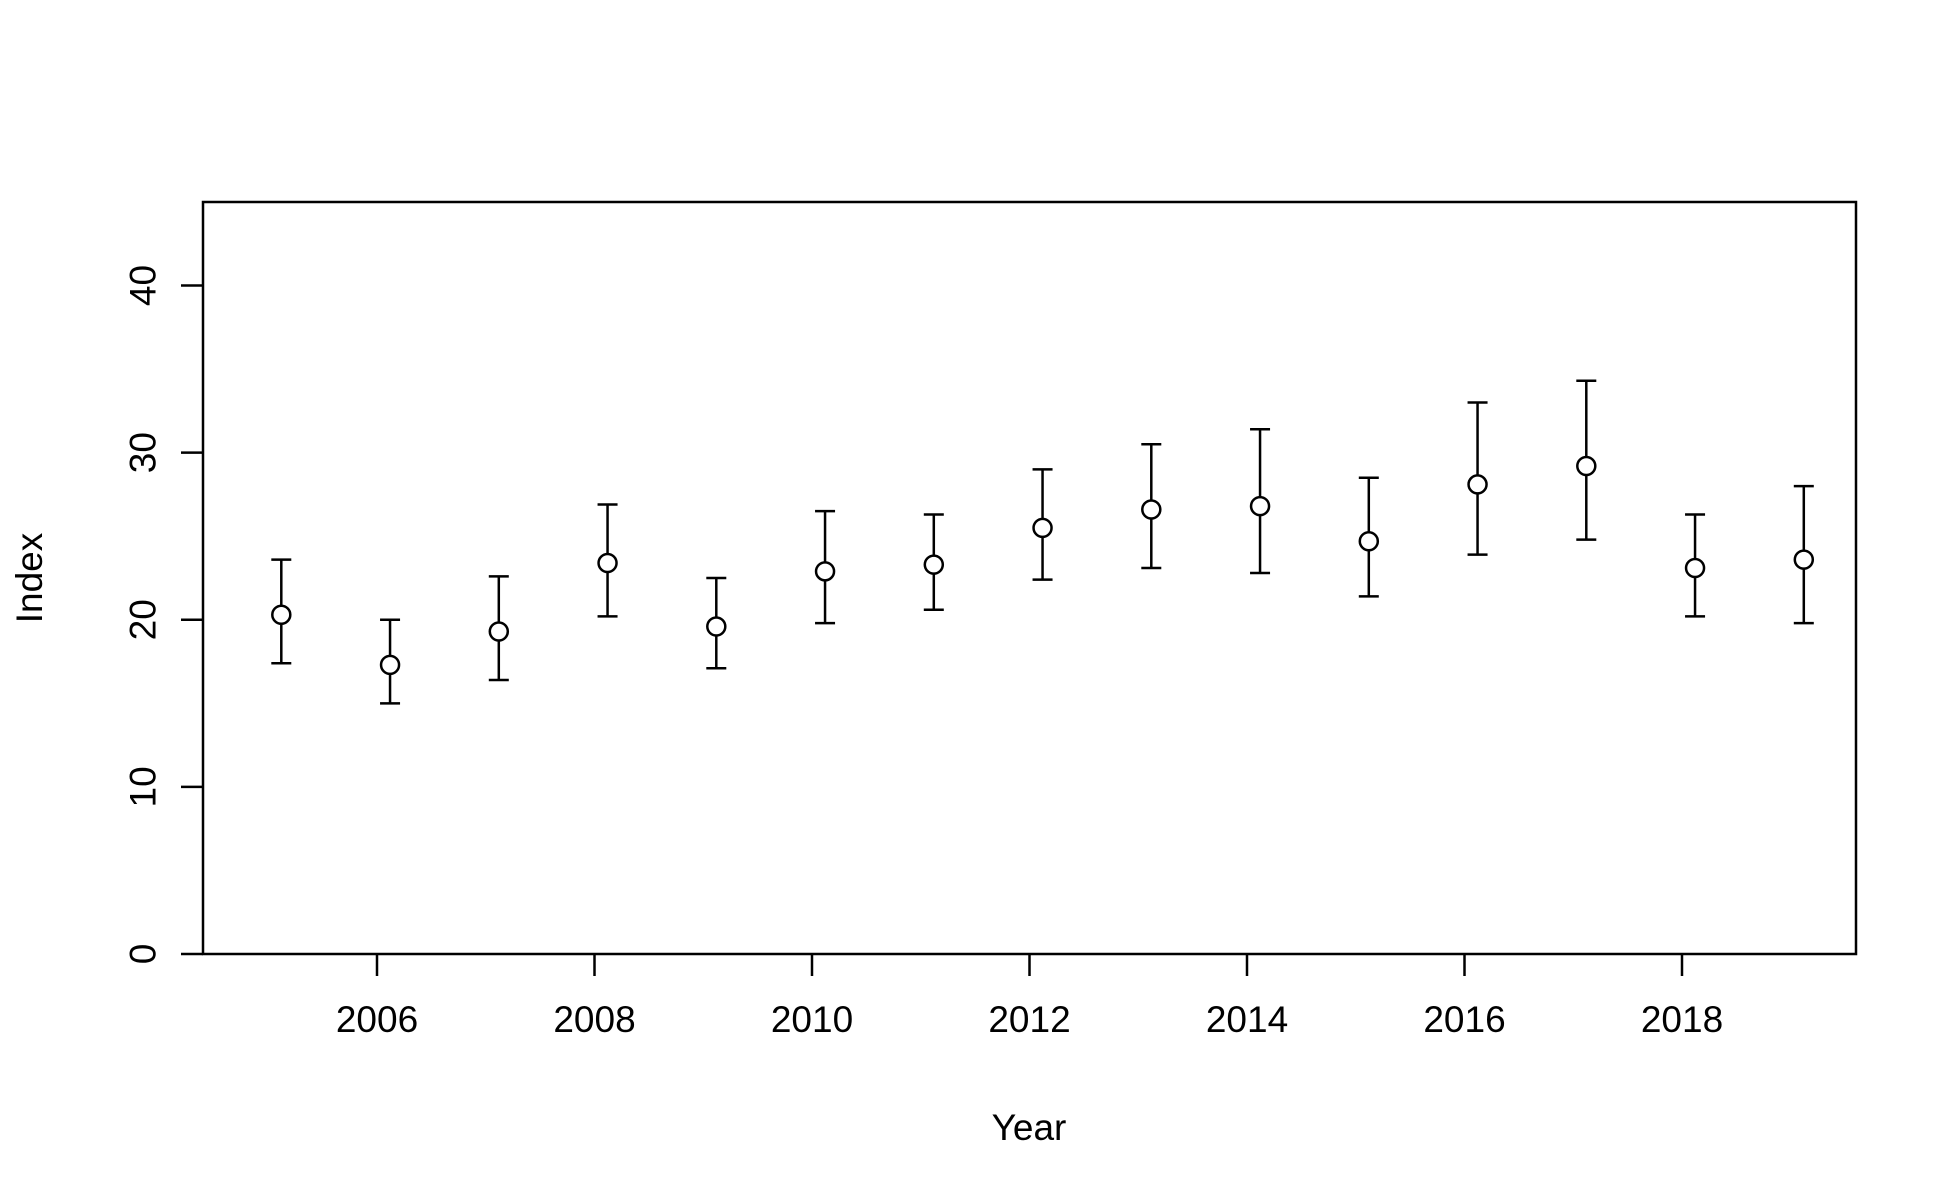  What do you see at coordinates (143, 452) in the screenshot?
I see `y-tick-label: 30` at bounding box center [143, 452].